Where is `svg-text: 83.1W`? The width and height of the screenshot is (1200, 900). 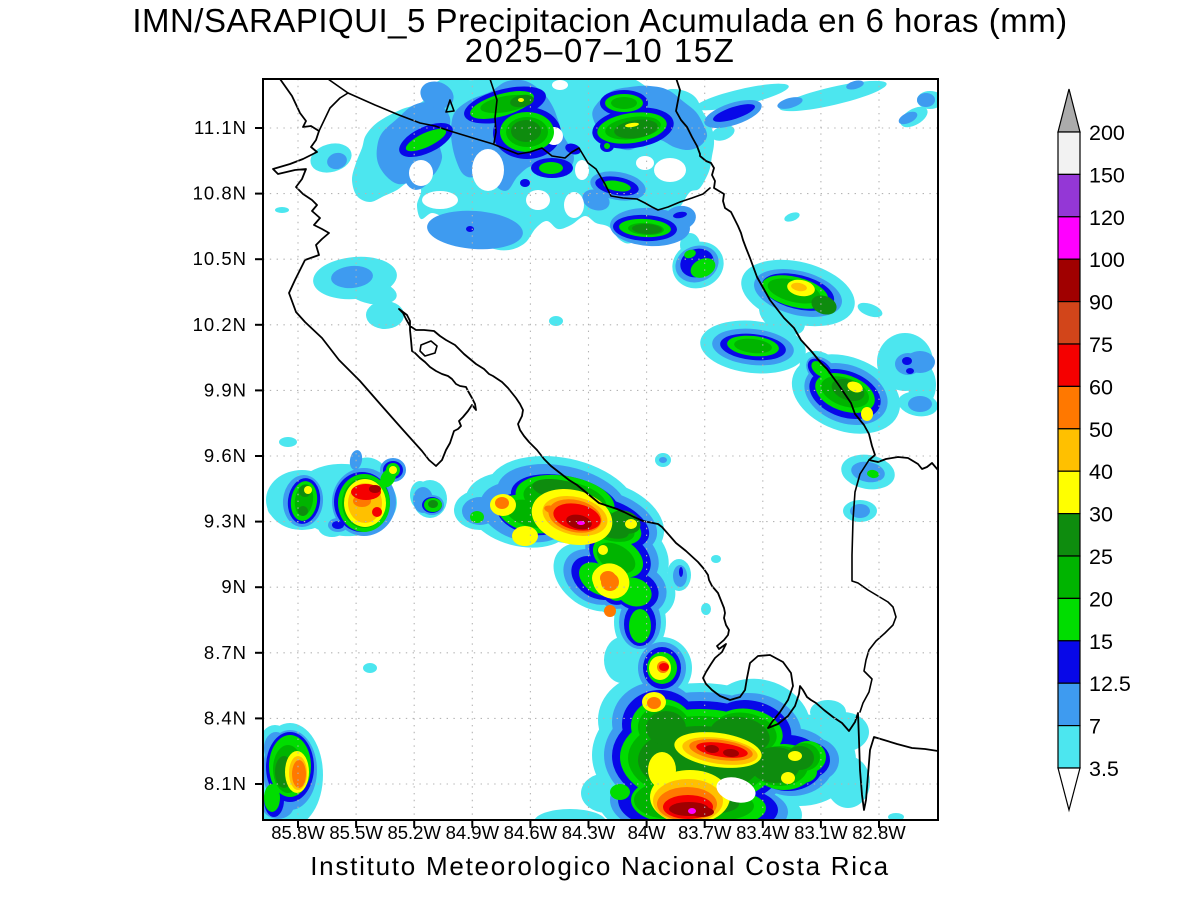 svg-text: 83.1W is located at coordinates (821, 832).